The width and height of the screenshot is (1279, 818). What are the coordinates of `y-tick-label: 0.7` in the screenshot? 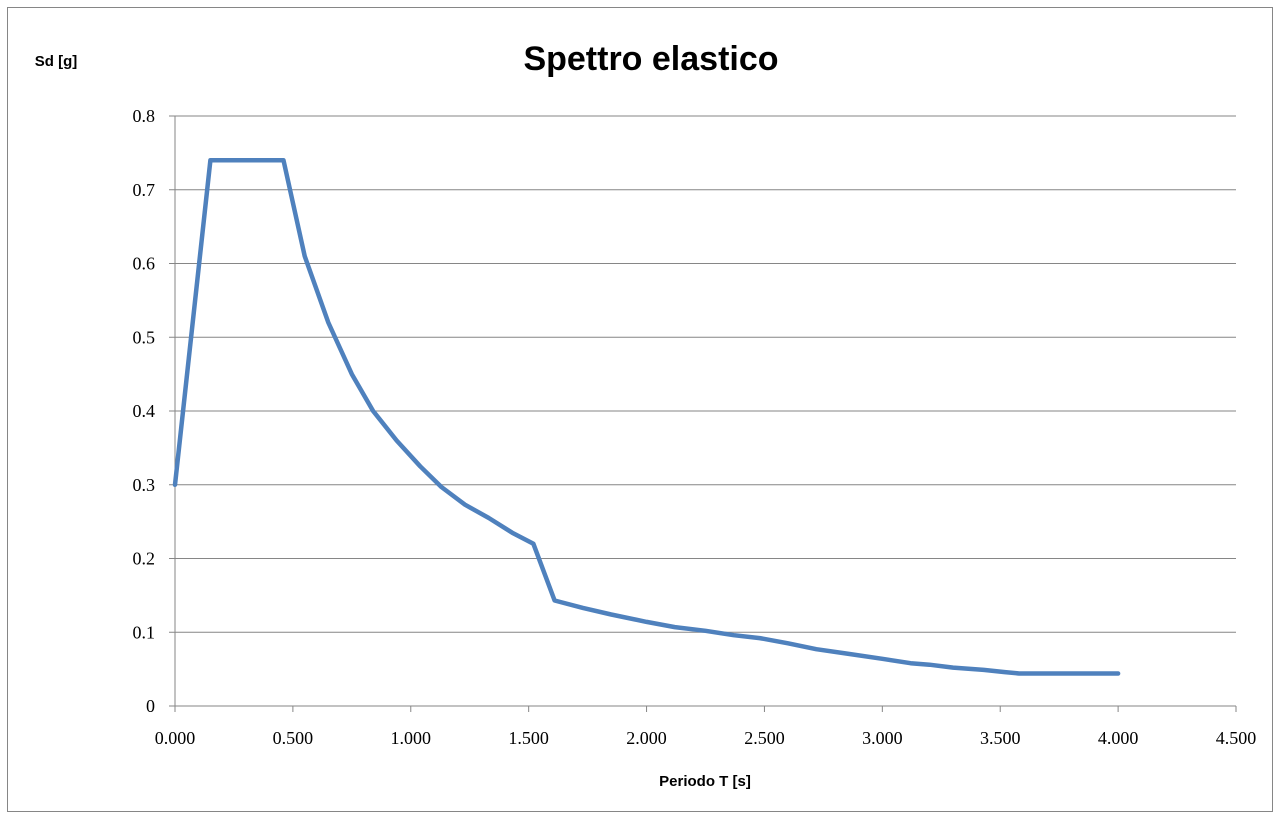 It's located at (144, 190).